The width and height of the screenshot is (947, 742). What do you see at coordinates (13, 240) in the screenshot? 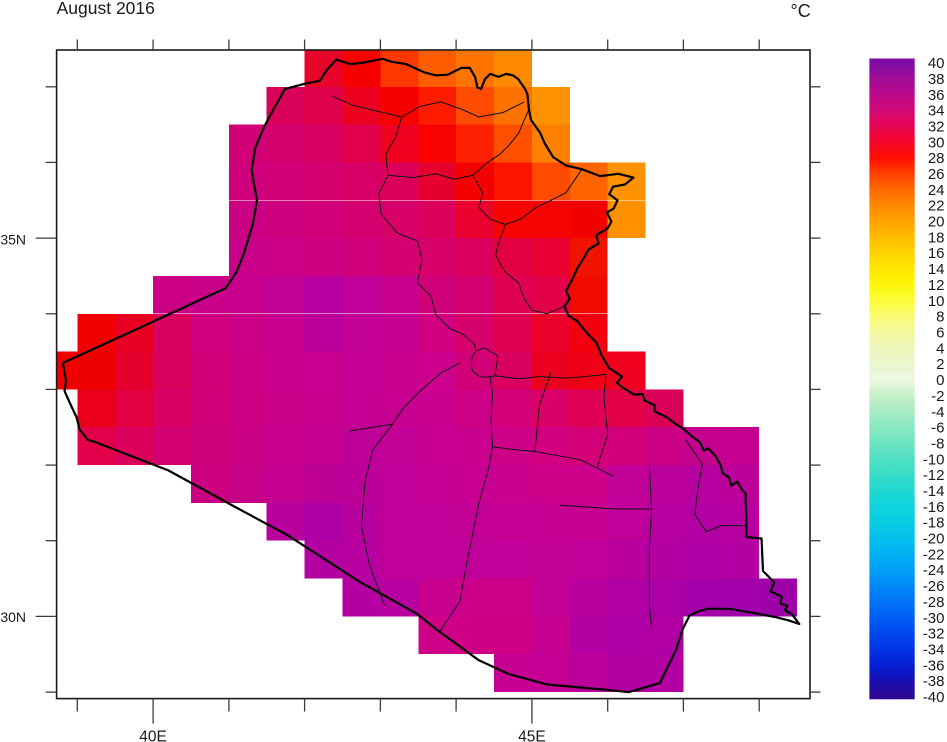
I see `svg-text: 35N` at bounding box center [13, 240].